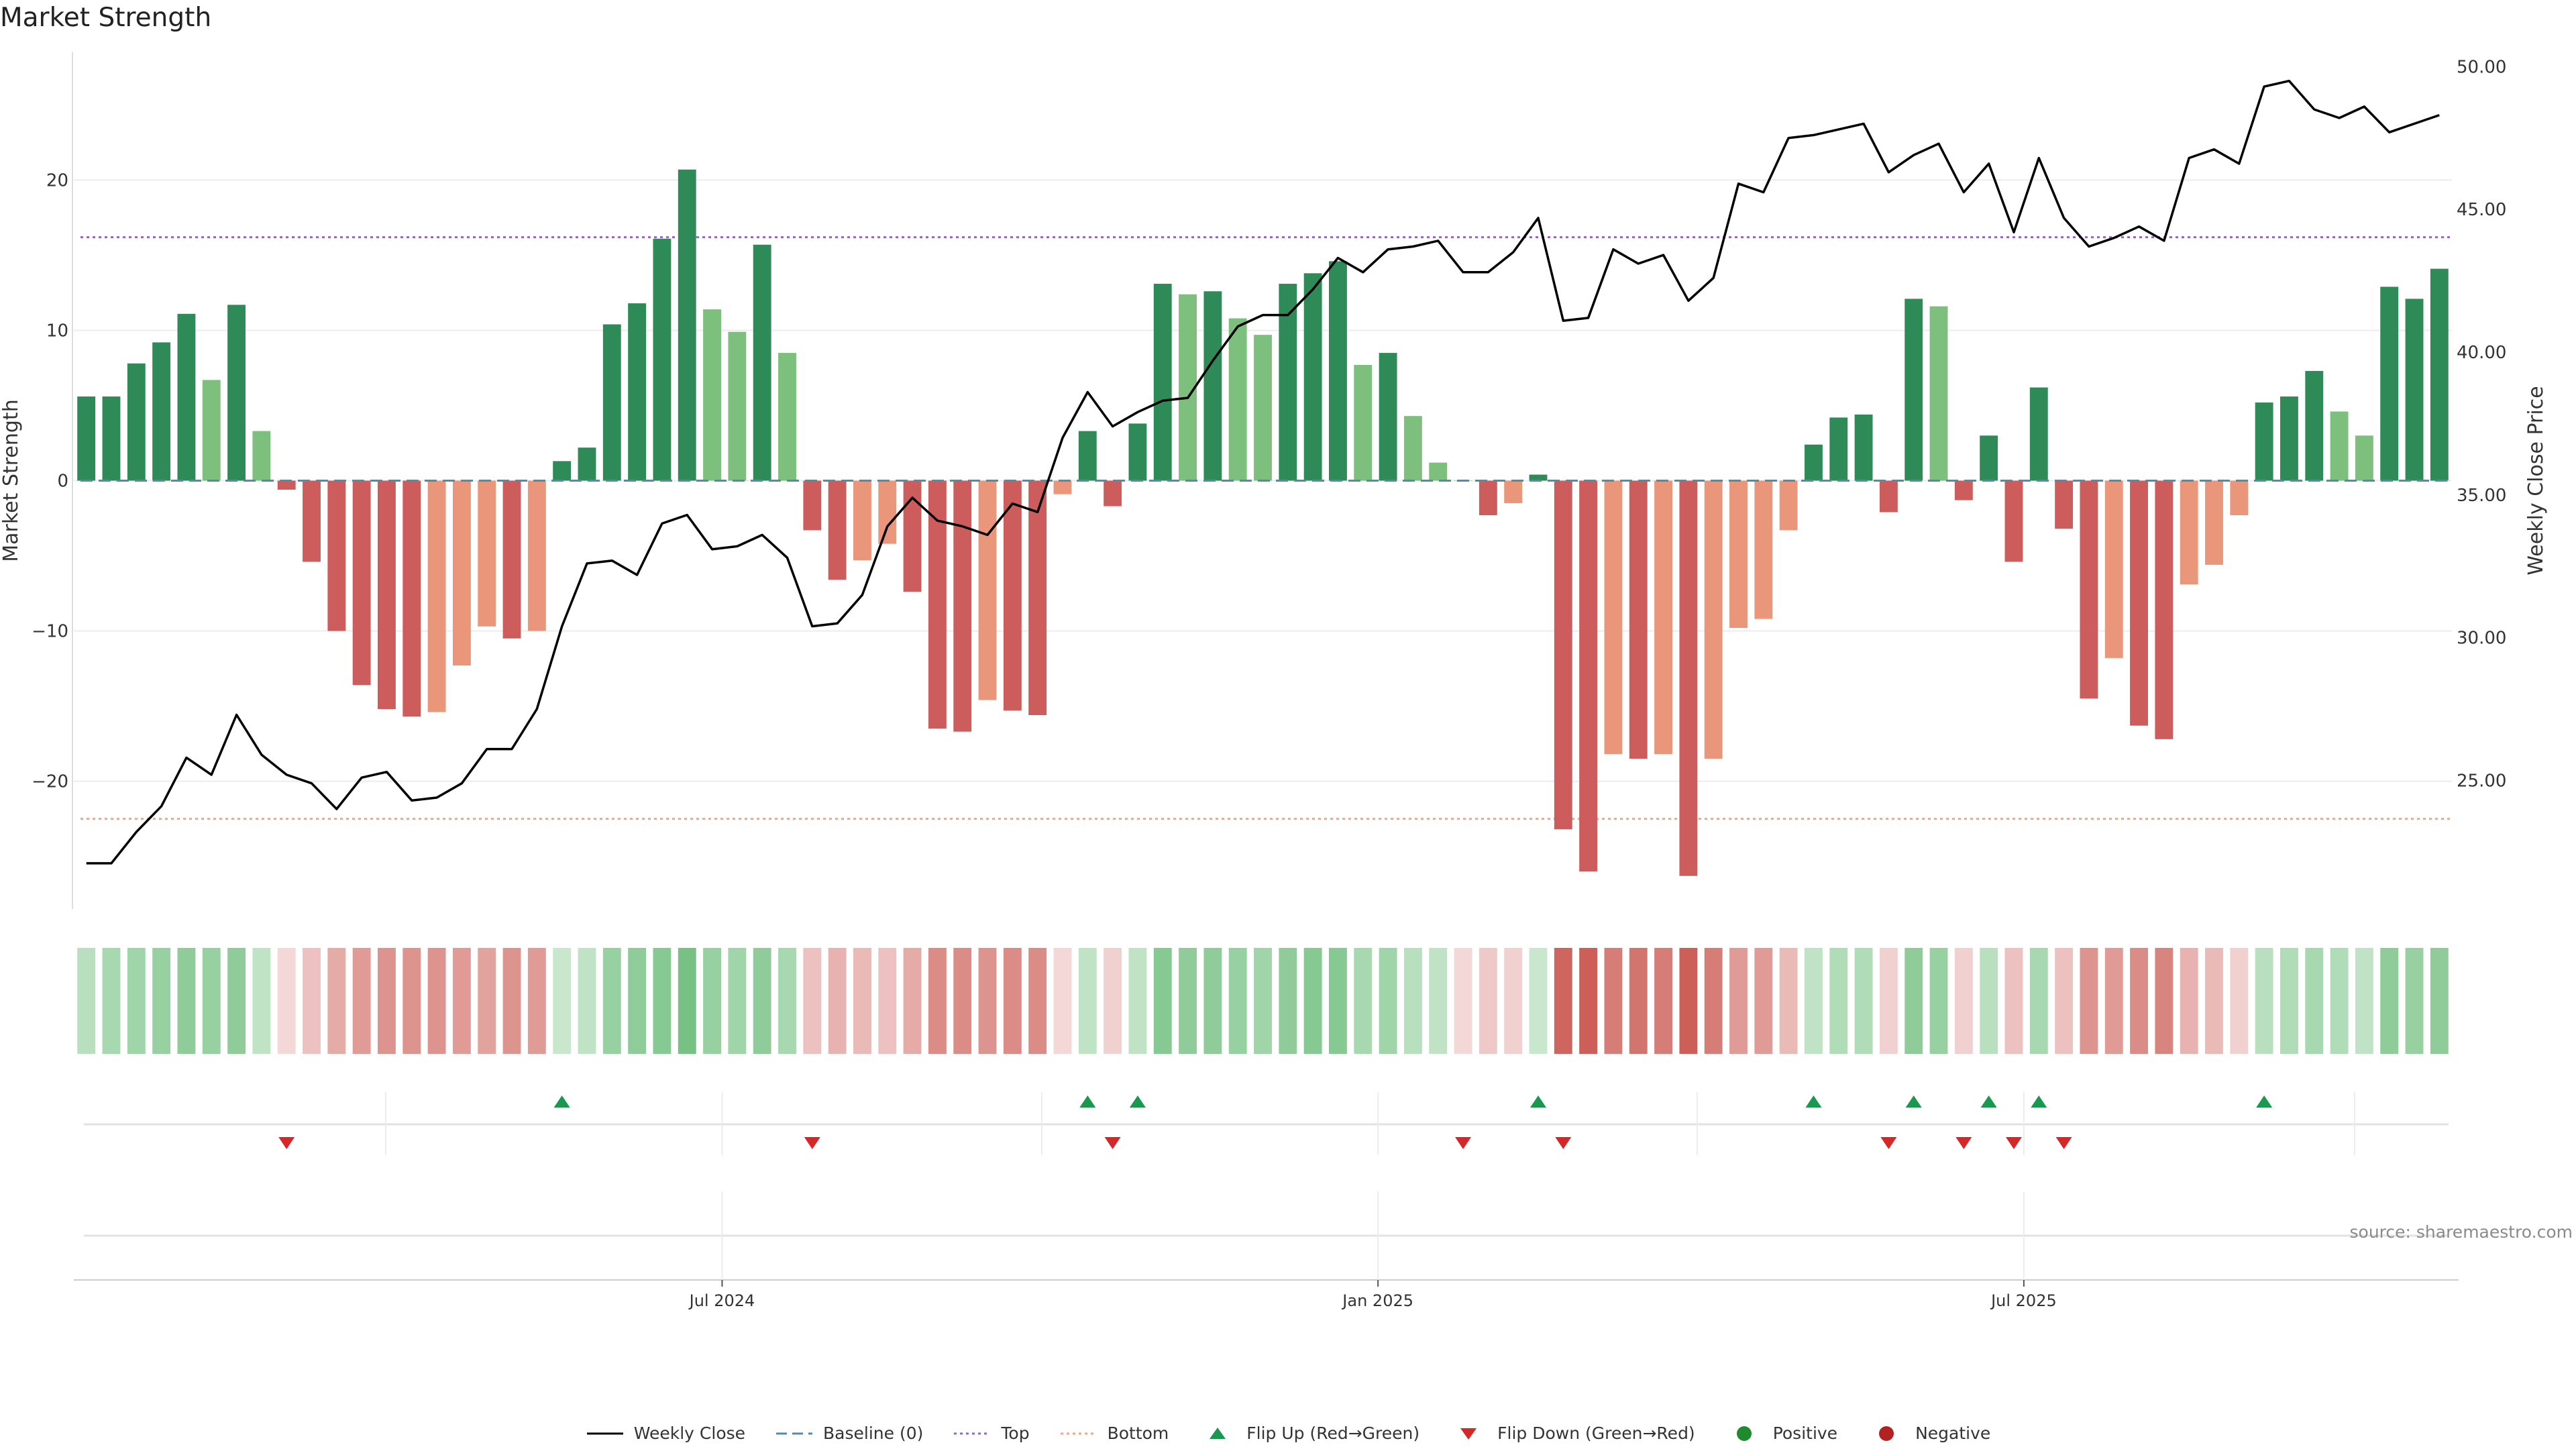  What do you see at coordinates (1266, 1123) in the screenshot?
I see `flip-markers` at bounding box center [1266, 1123].